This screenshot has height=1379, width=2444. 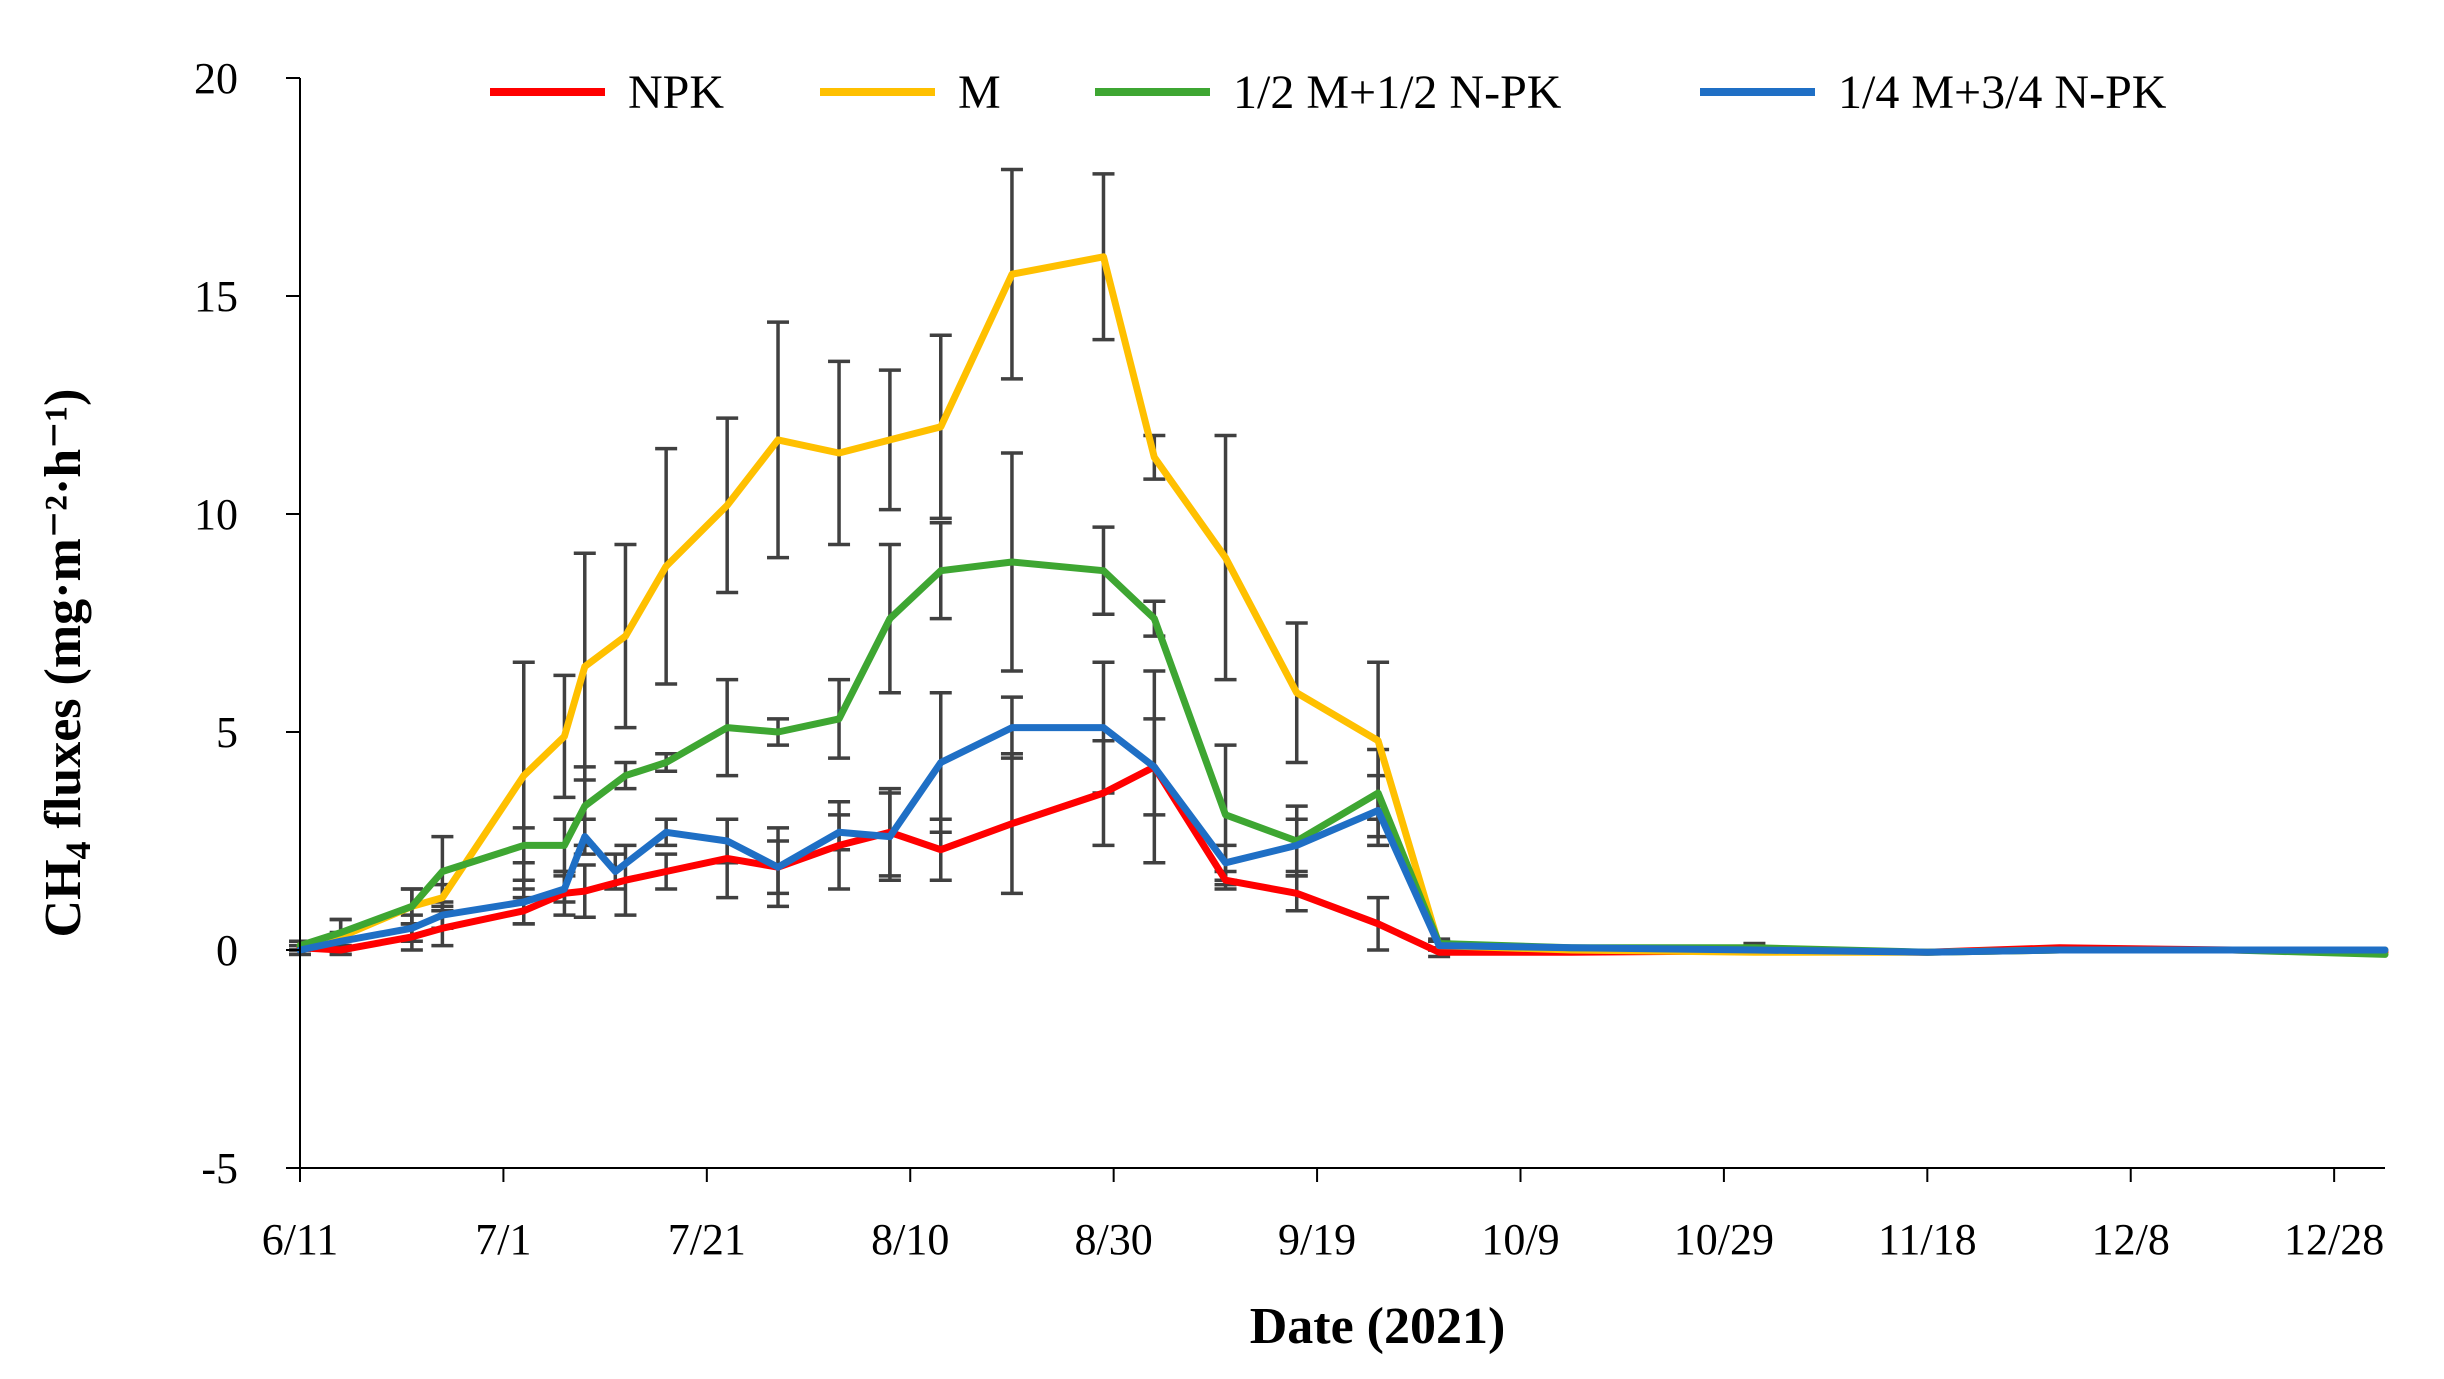 I want to click on y-ticks: -5 0 5 10 15 20, so click(x=247, y=623).